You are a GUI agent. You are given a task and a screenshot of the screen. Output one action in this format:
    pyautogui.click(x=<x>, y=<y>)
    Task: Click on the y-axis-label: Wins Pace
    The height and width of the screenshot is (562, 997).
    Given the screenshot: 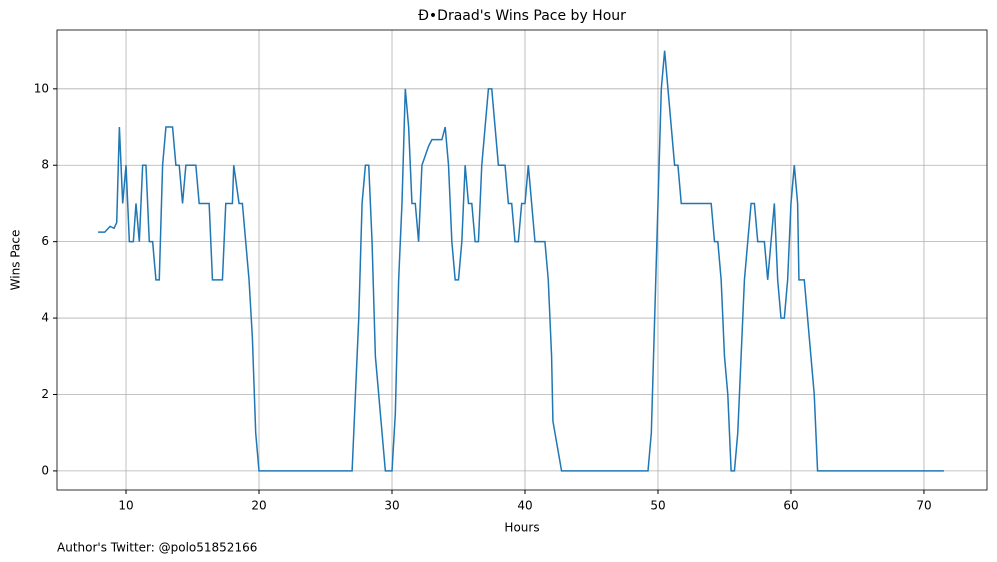 What is the action you would take?
    pyautogui.click(x=16, y=260)
    